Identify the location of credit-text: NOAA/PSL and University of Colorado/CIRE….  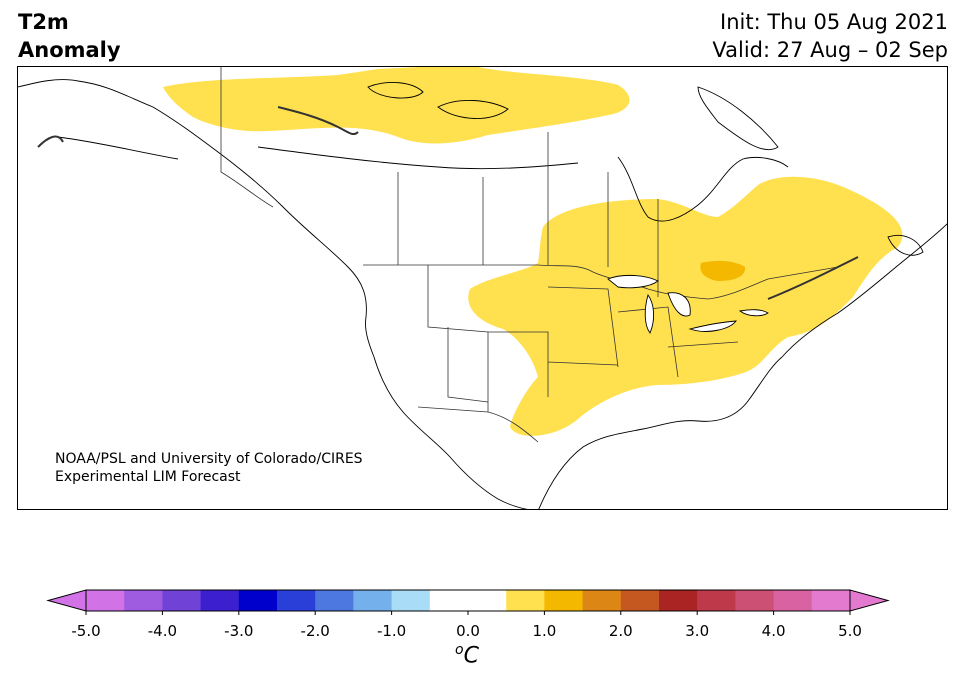
(209, 468).